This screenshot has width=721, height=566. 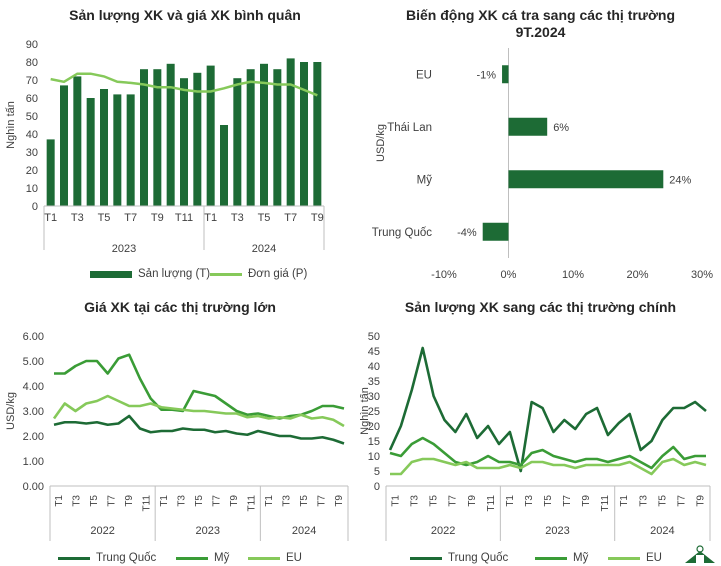 What do you see at coordinates (374, 352) in the screenshot?
I see `y-tick-label: 45` at bounding box center [374, 352].